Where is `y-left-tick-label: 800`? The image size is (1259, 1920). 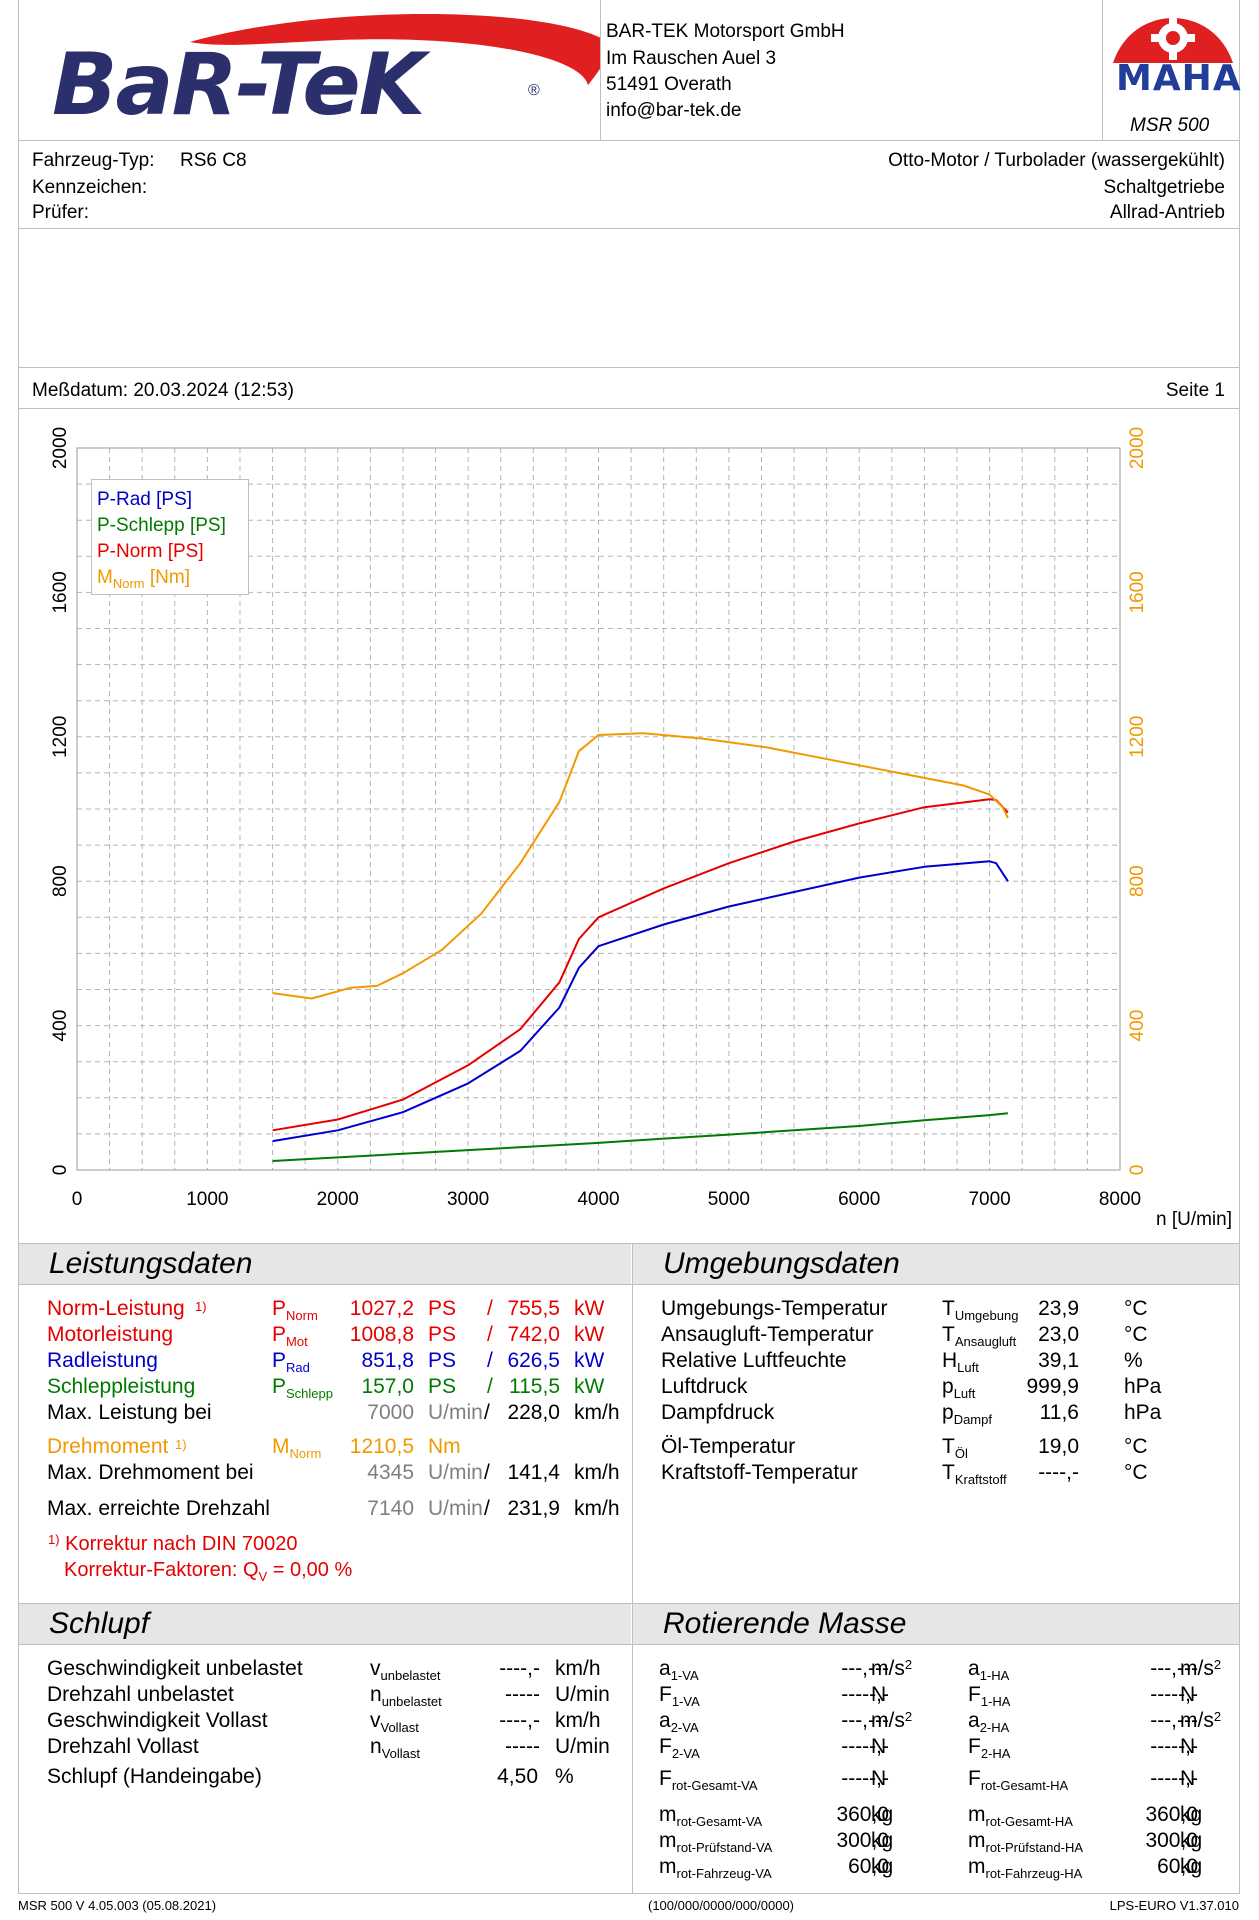 y-left-tick-label: 800 is located at coordinates (60, 881).